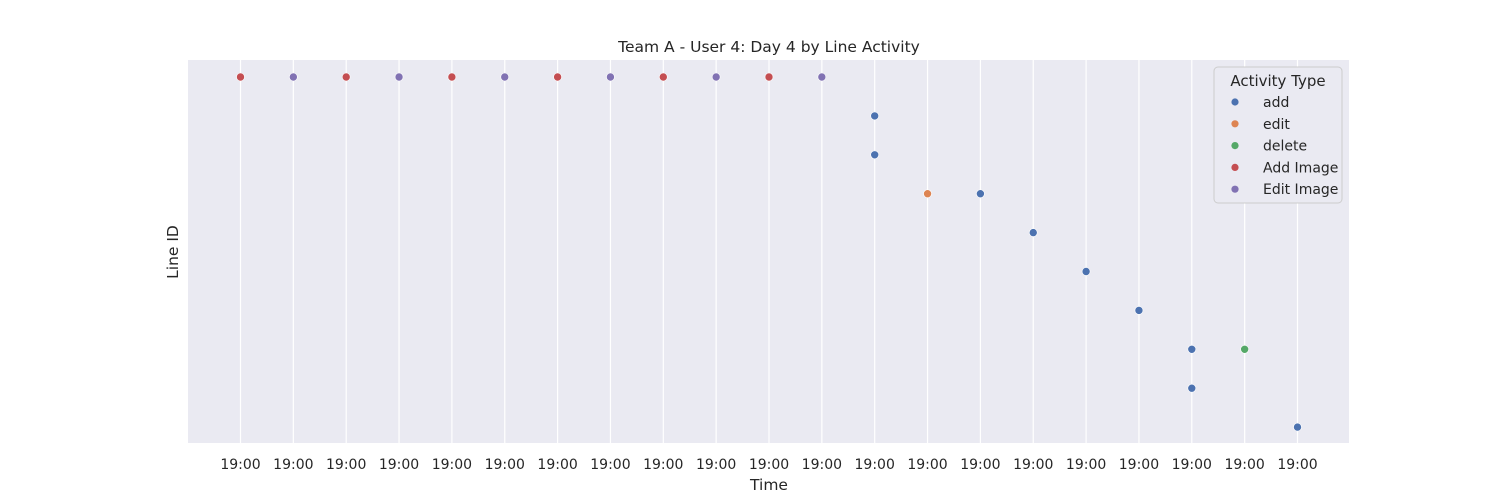 This screenshot has width=1500, height=500. I want to click on legend-entry-label: Edit Image, so click(1300, 190).